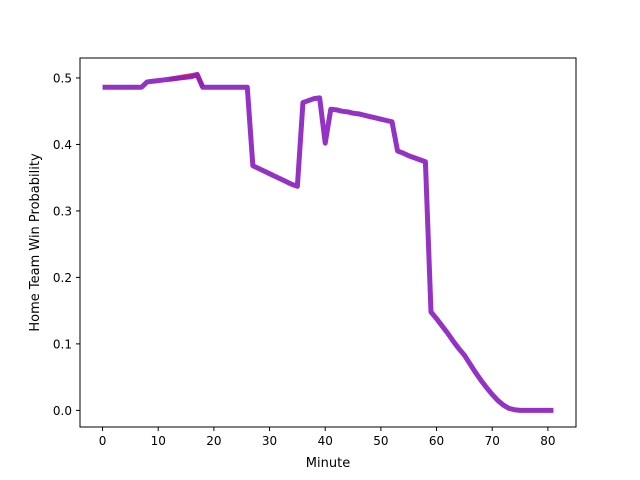 This screenshot has width=640, height=480. What do you see at coordinates (547, 441) in the screenshot?
I see `x-tick-label: 80` at bounding box center [547, 441].